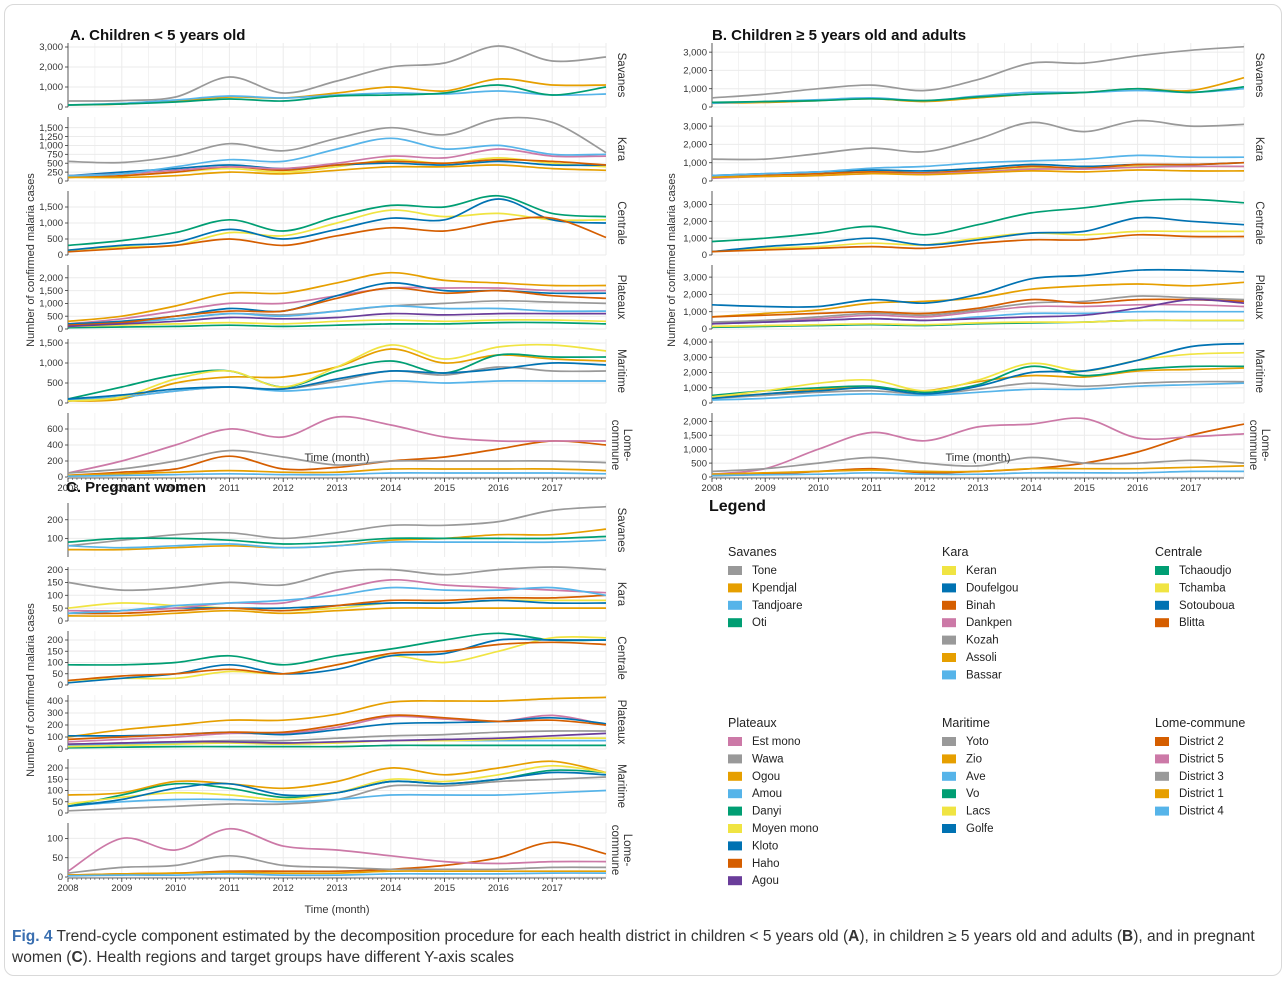  I want to click on x-tick-label: 2017, so click(1190, 488).